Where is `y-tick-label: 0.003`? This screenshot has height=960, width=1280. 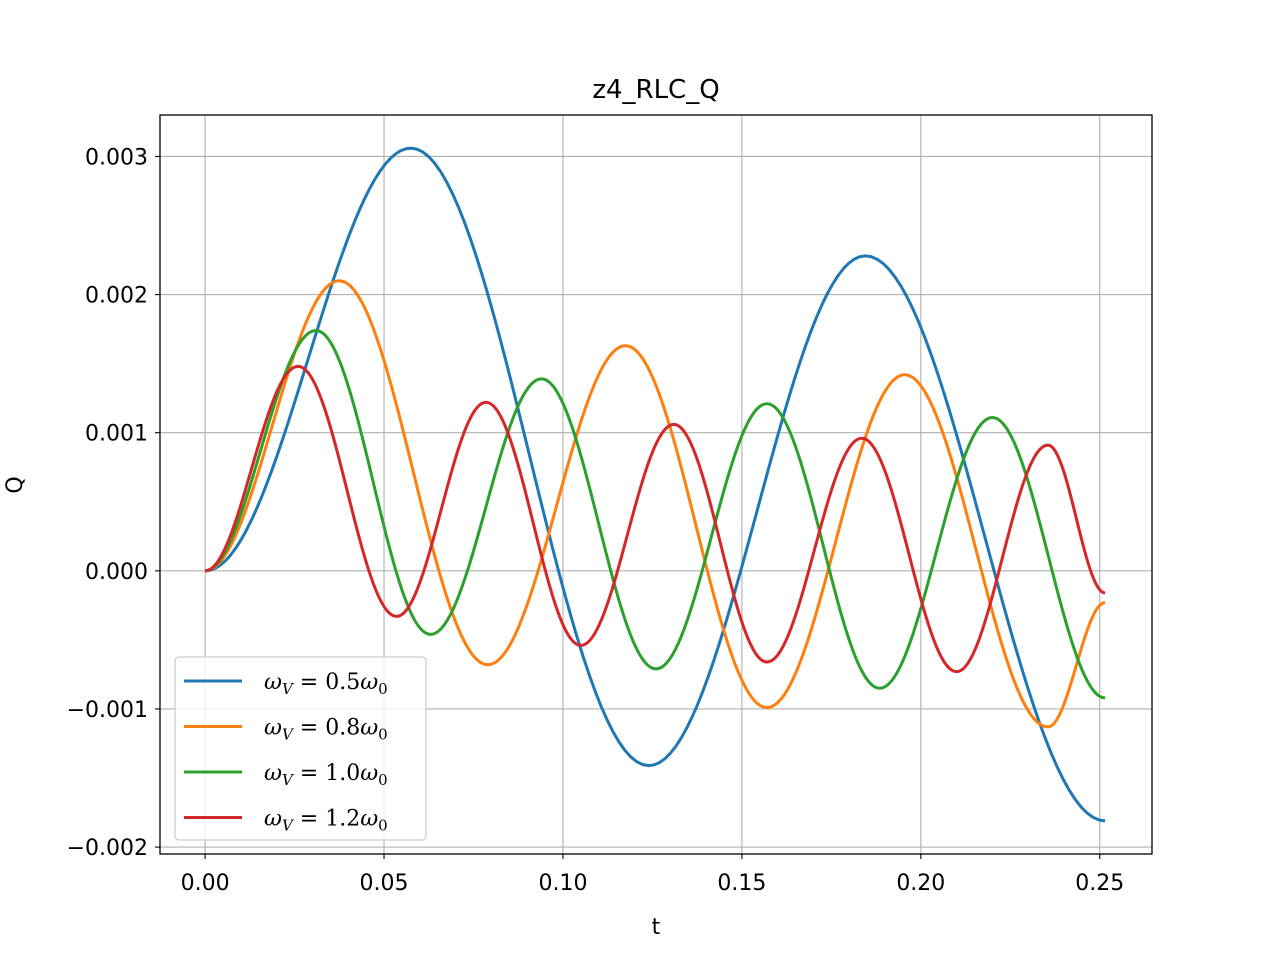 y-tick-label: 0.003 is located at coordinates (116, 157).